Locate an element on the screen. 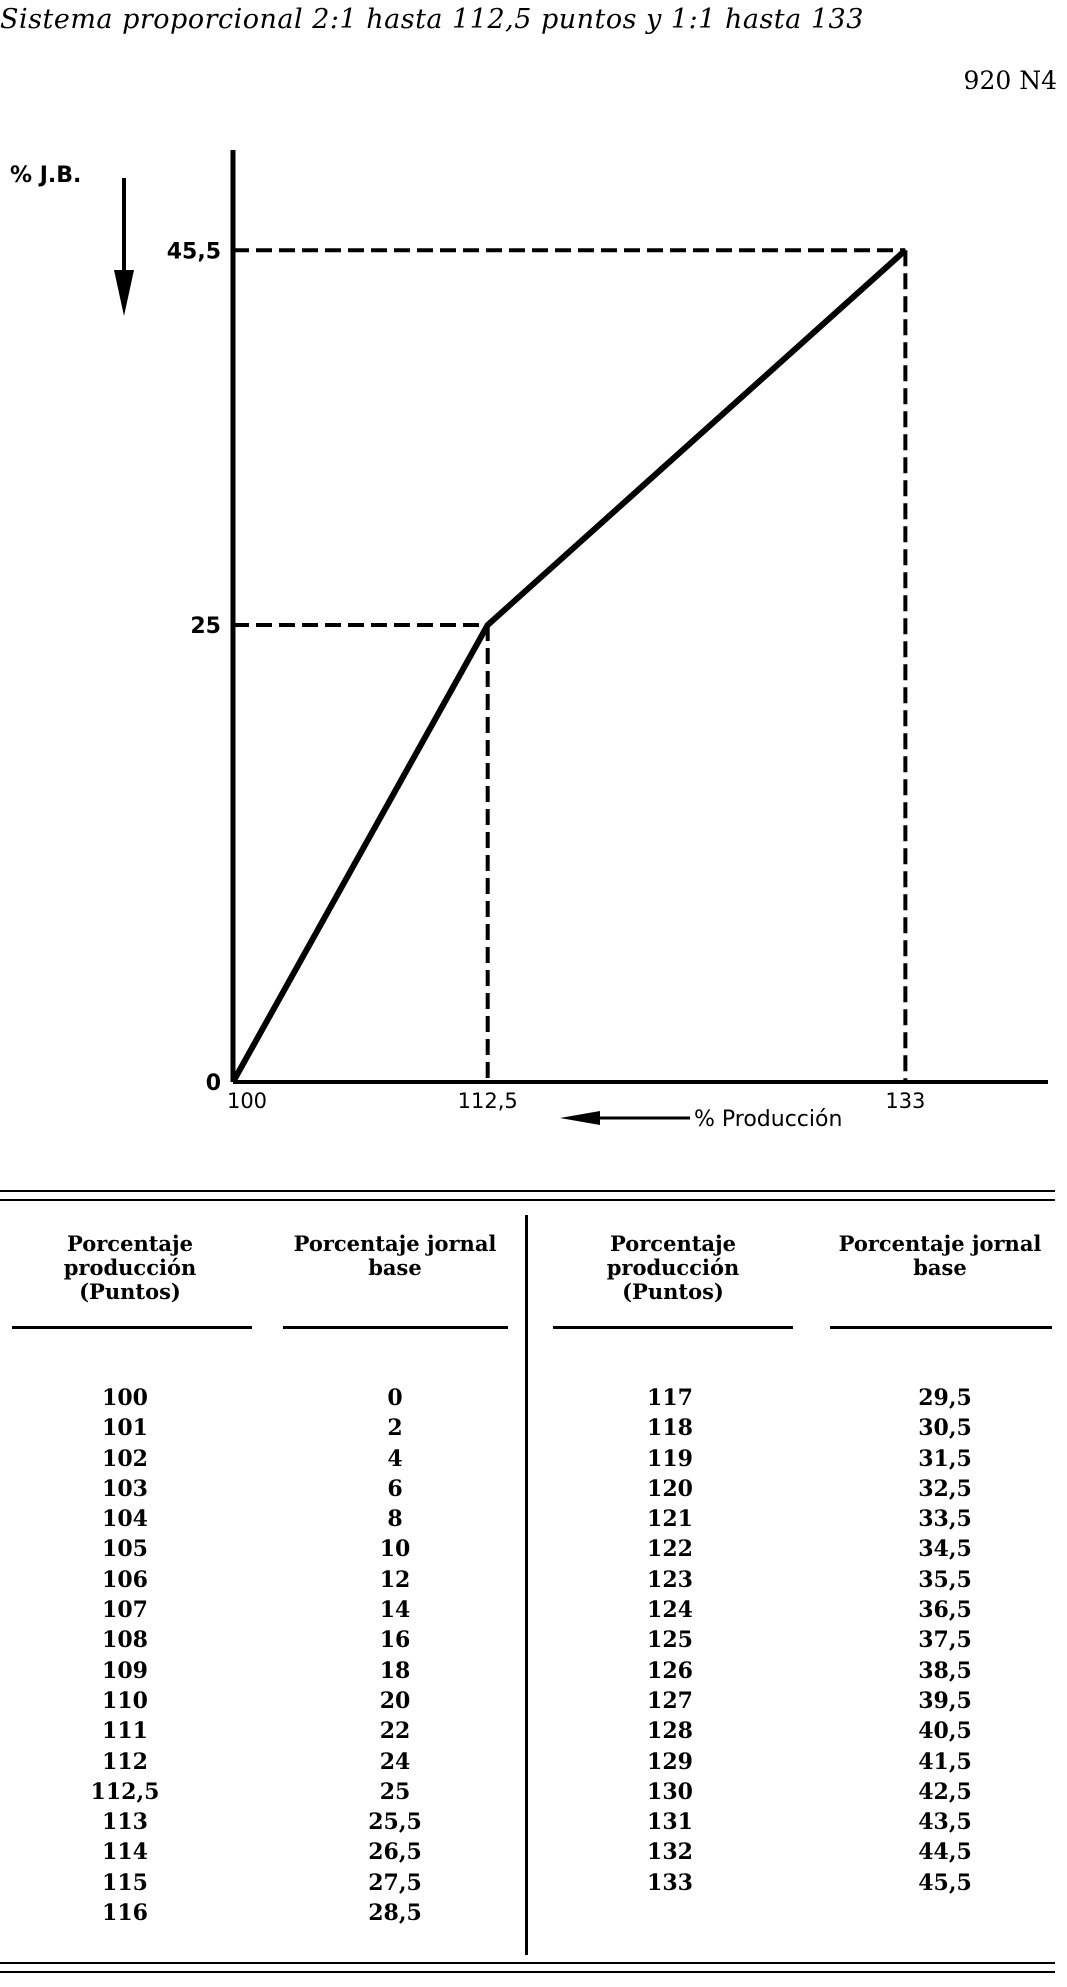  table-bottom-rule-inner is located at coordinates (527, 1972).